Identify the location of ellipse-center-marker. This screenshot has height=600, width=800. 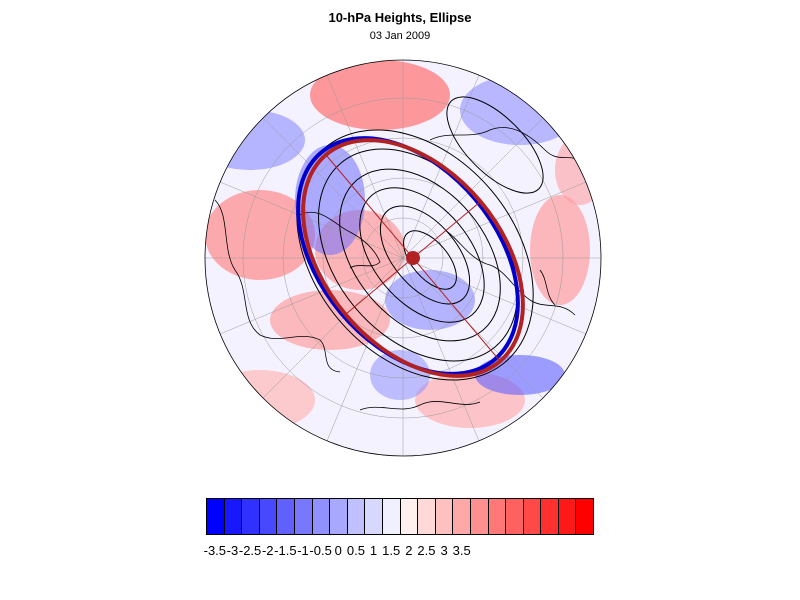
(413, 258).